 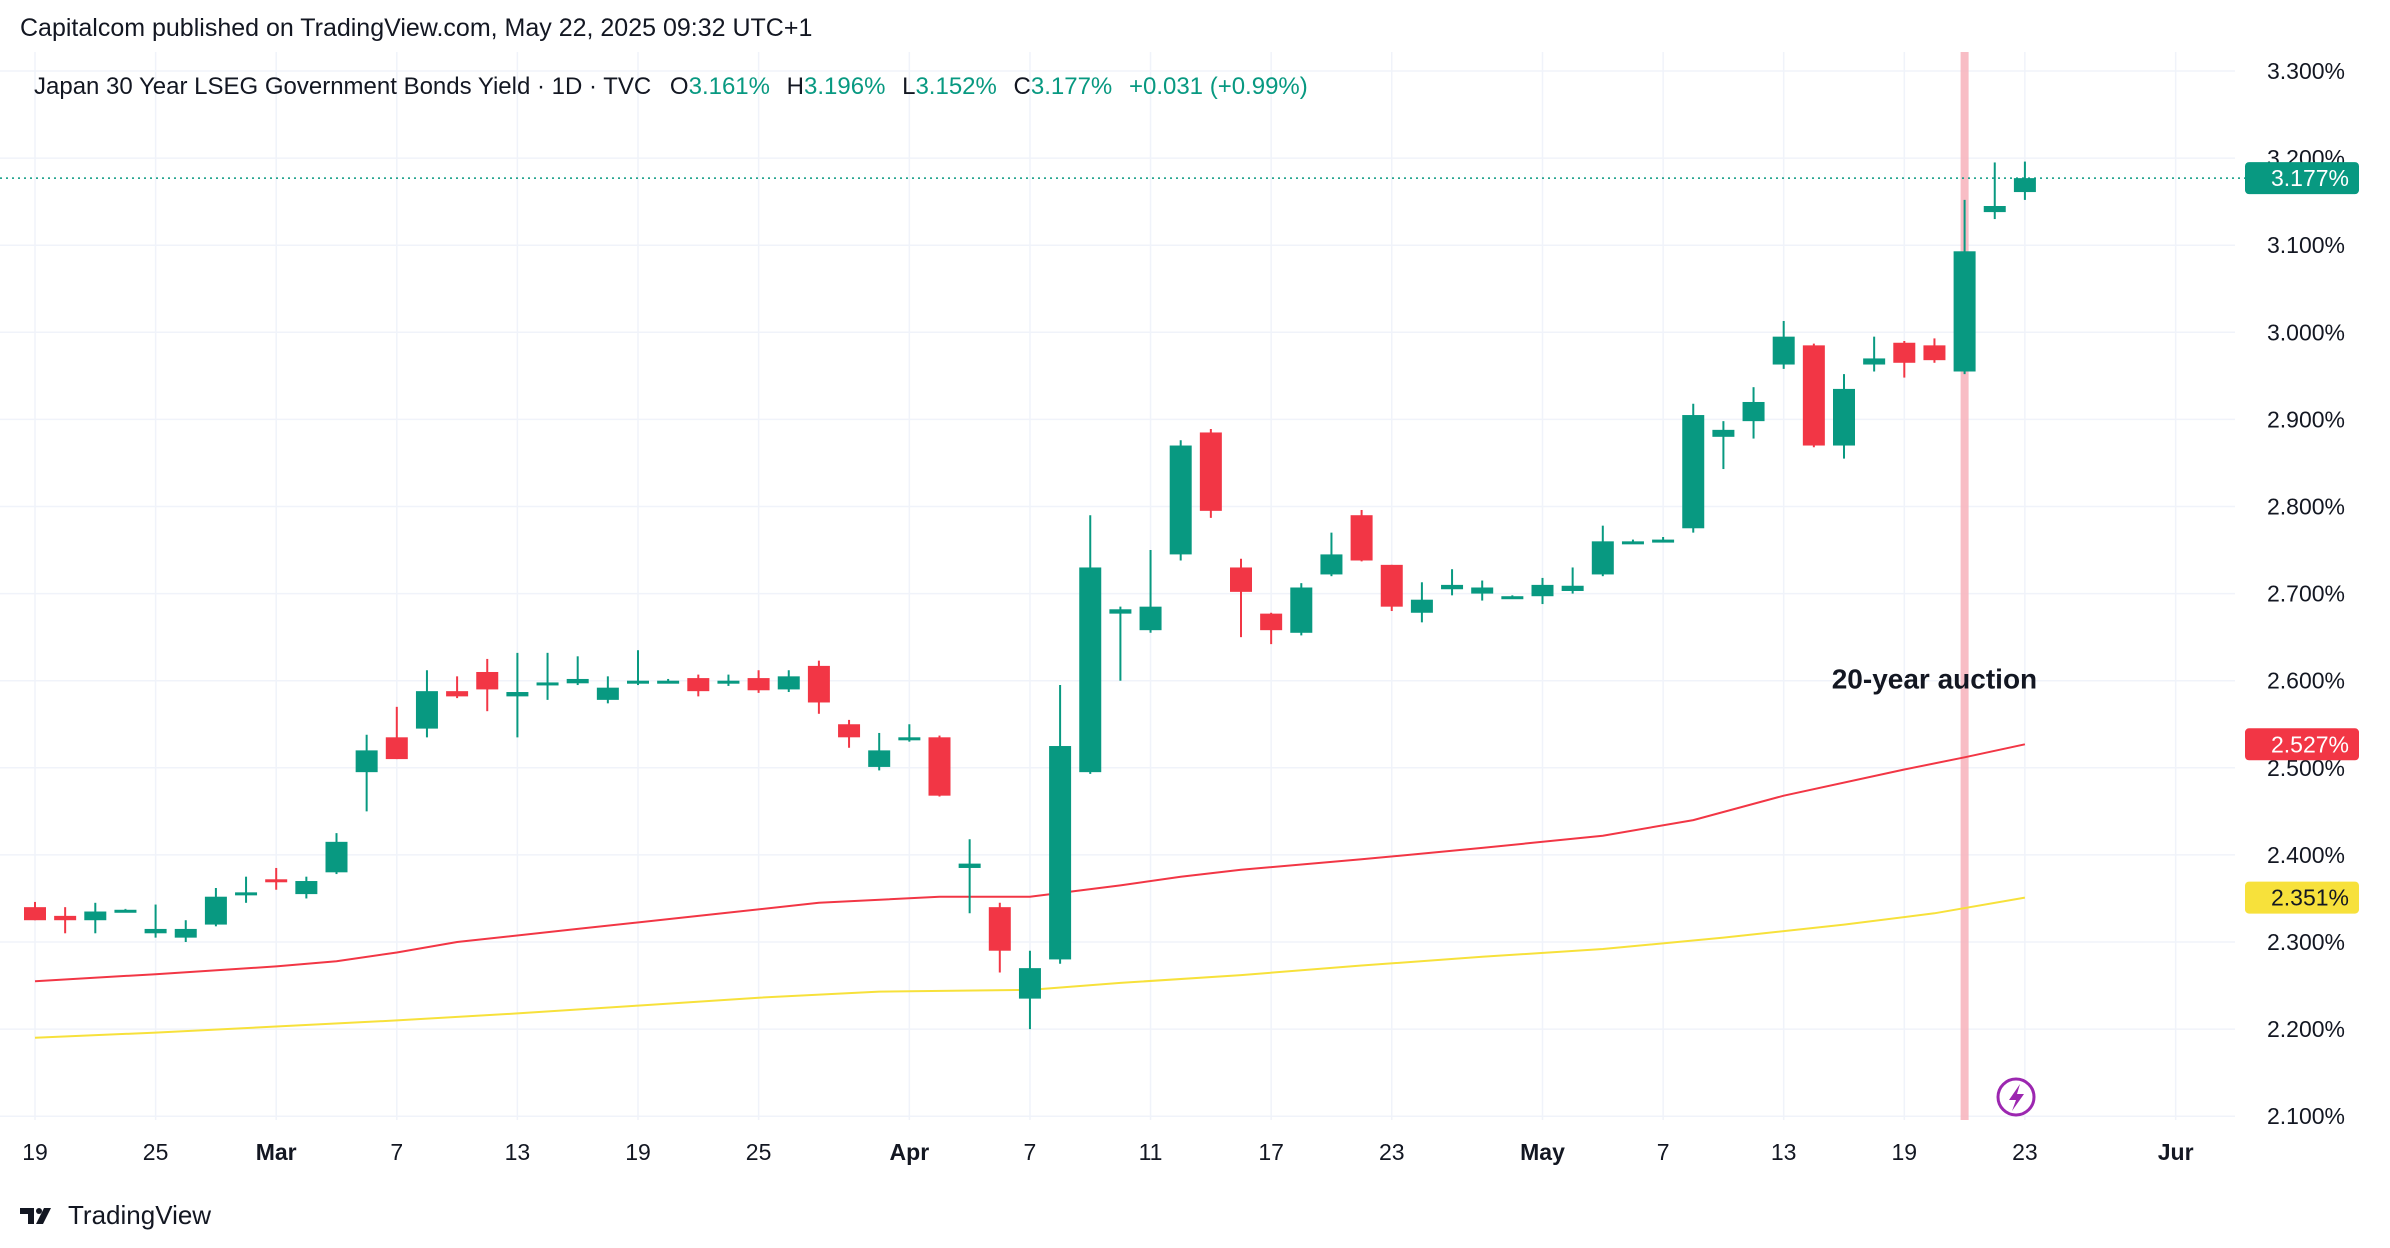 I want to click on y-tick-label: 2.600%, so click(x=2306, y=681).